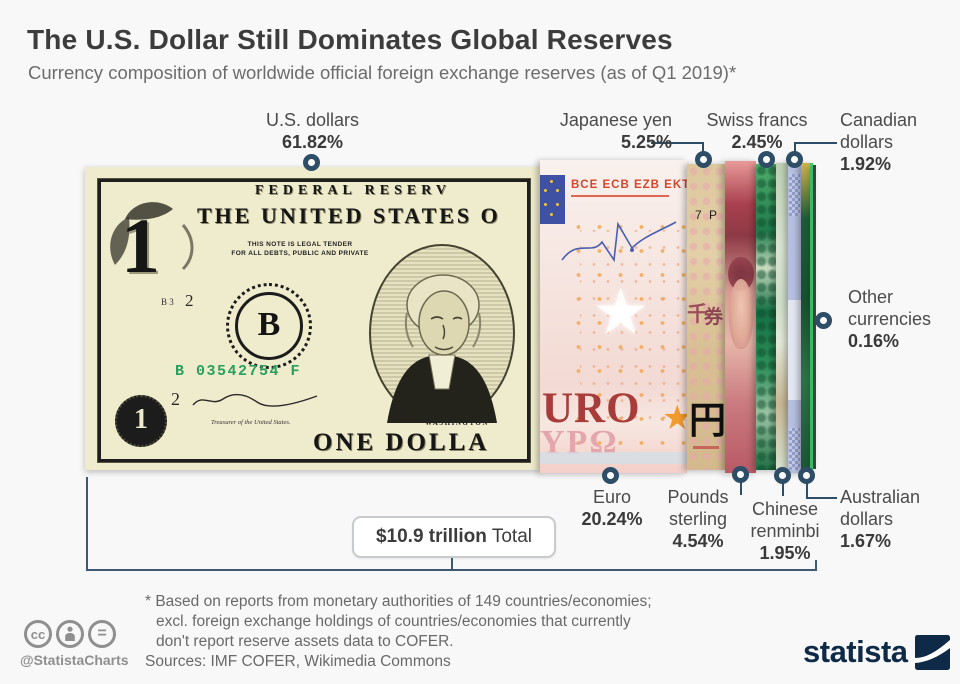 This screenshot has width=960, height=684. What do you see at coordinates (591, 408) in the screenshot?
I see `euro-uro-text: URO` at bounding box center [591, 408].